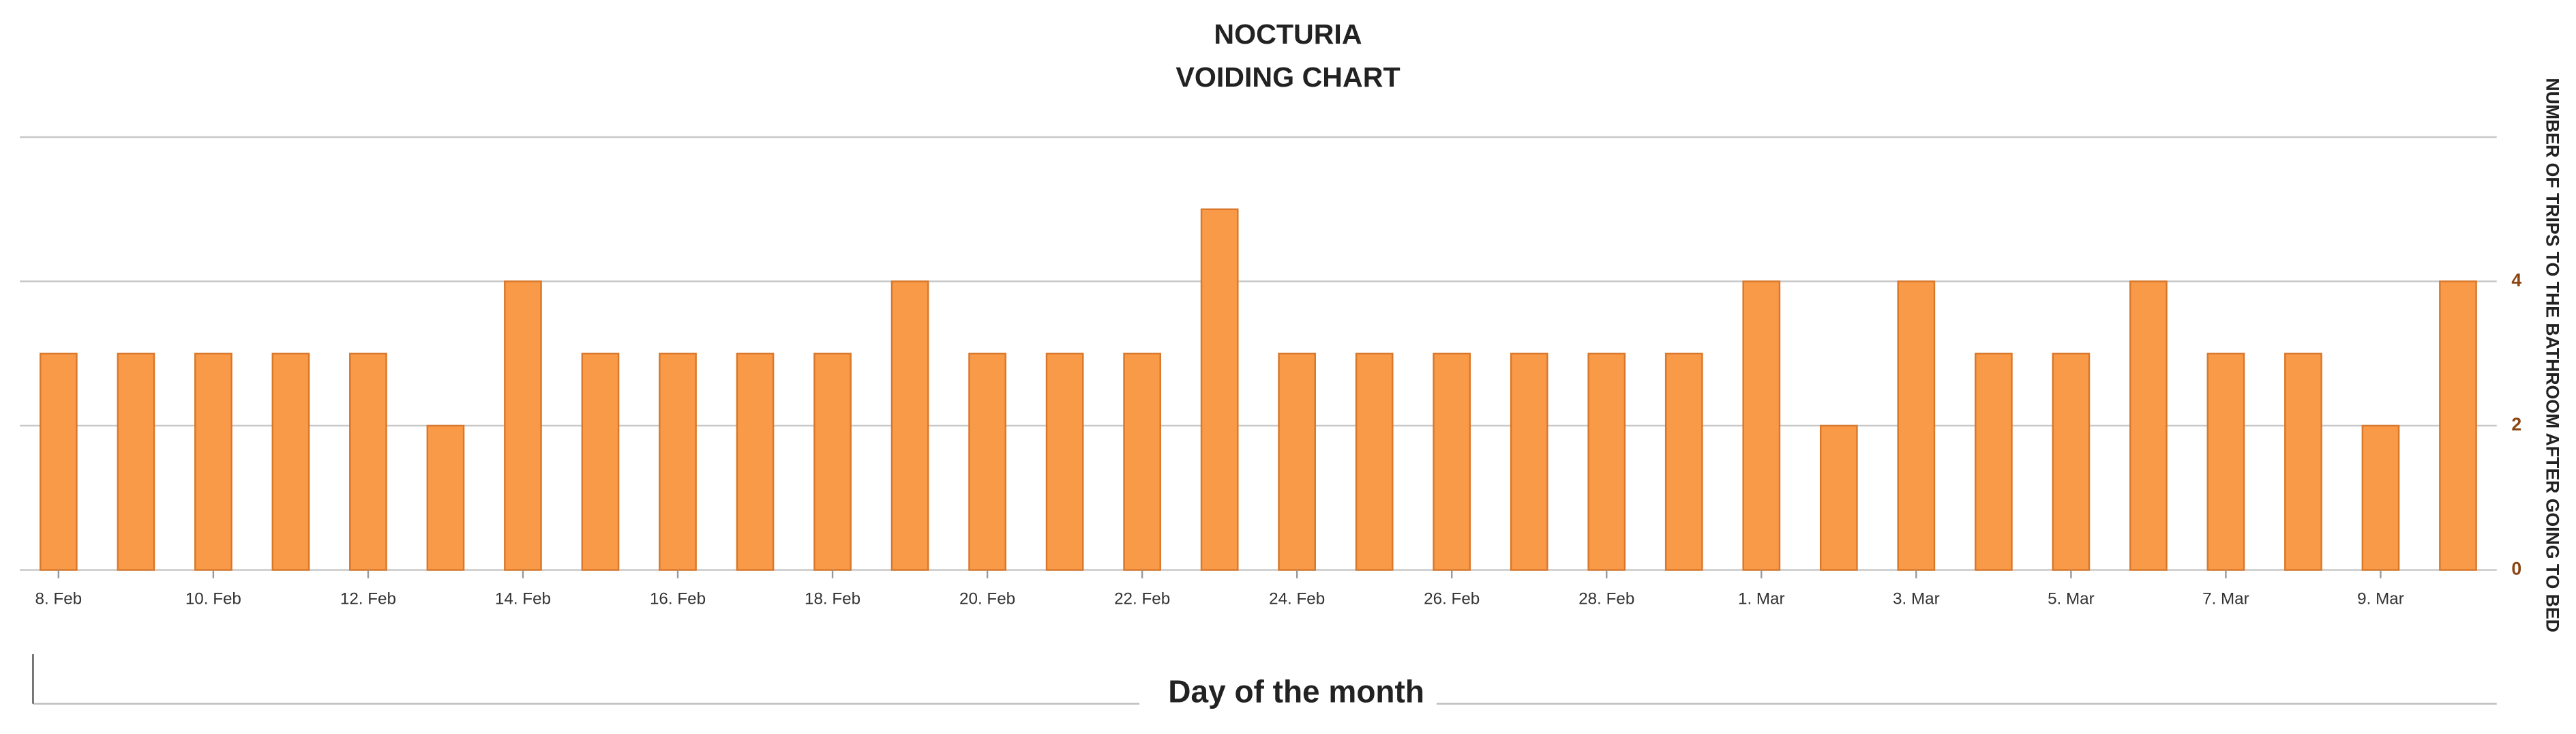  Describe the element at coordinates (1142, 599) in the screenshot. I see `x-tick-label: 22. Feb` at that location.